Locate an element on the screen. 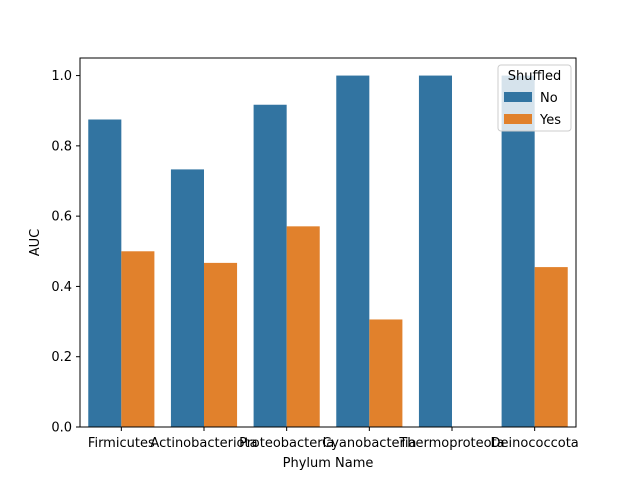 This screenshot has width=640, height=480. legend: Shuffled No Yes is located at coordinates (534, 98).